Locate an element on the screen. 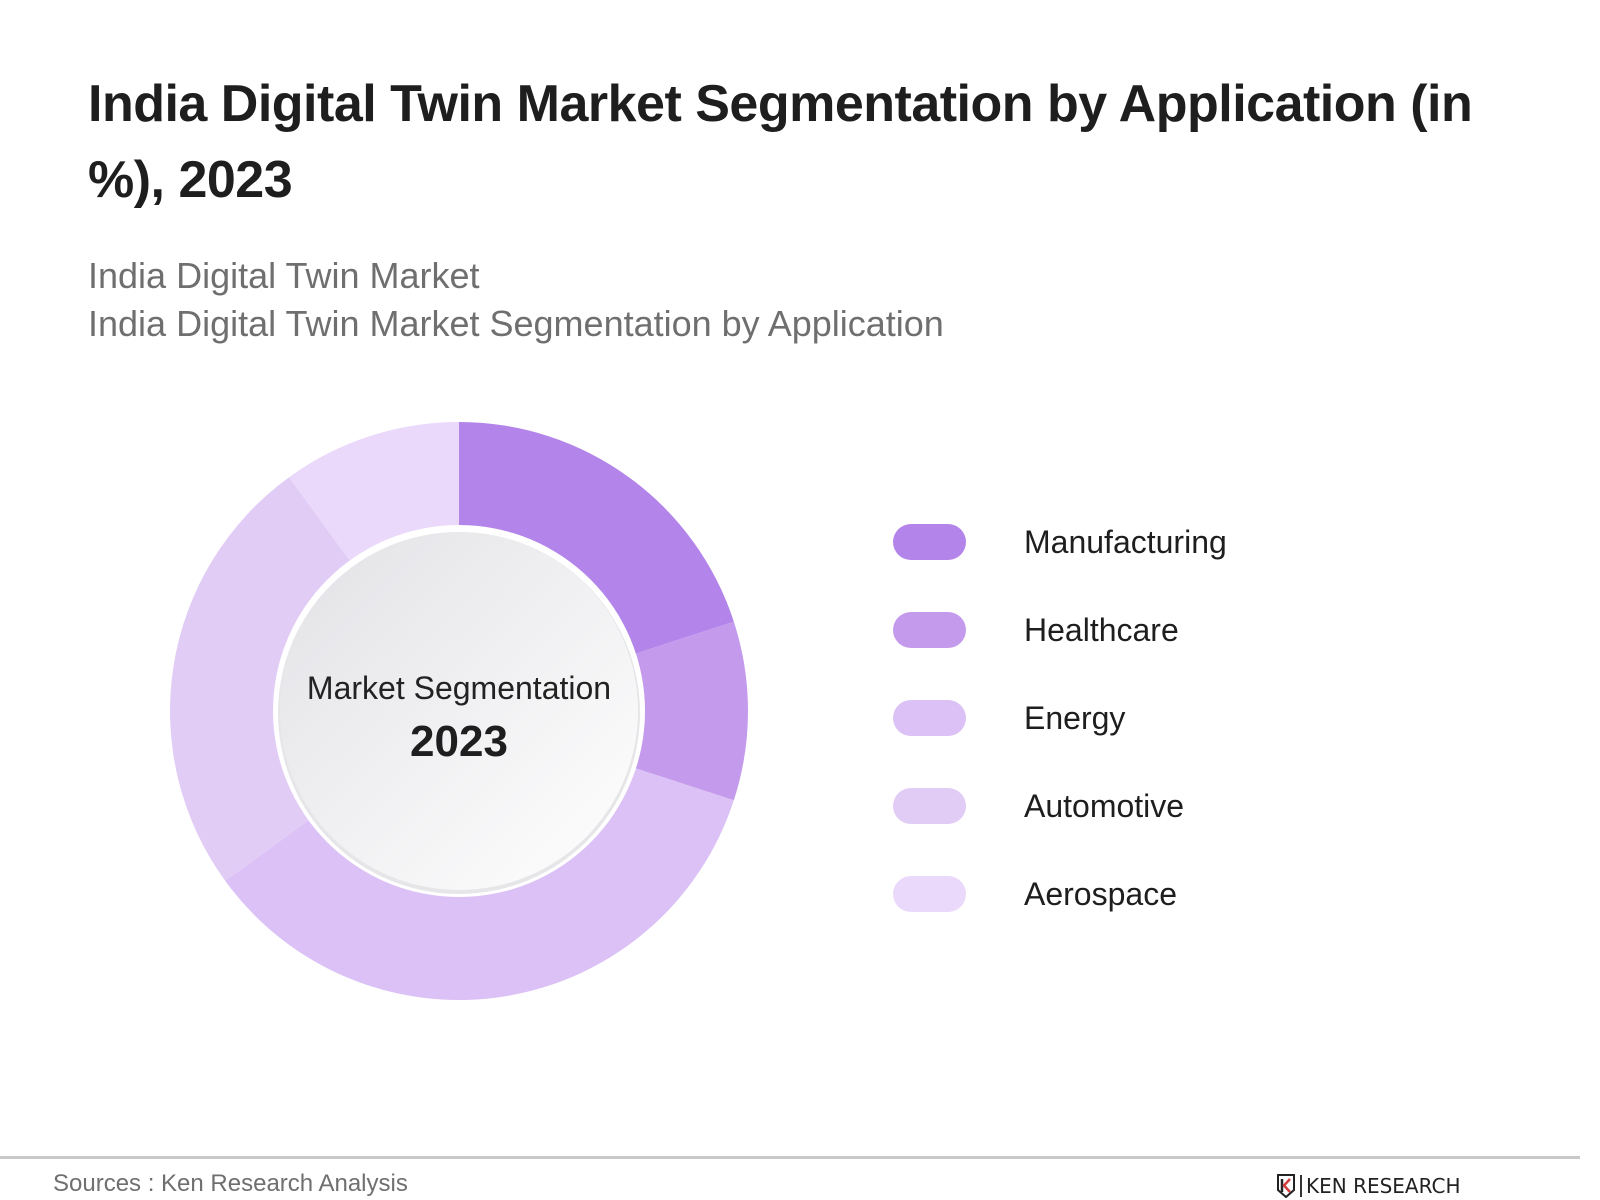 The width and height of the screenshot is (1600, 1200). legend-item-automotive: Automotive is located at coordinates (1060, 806).